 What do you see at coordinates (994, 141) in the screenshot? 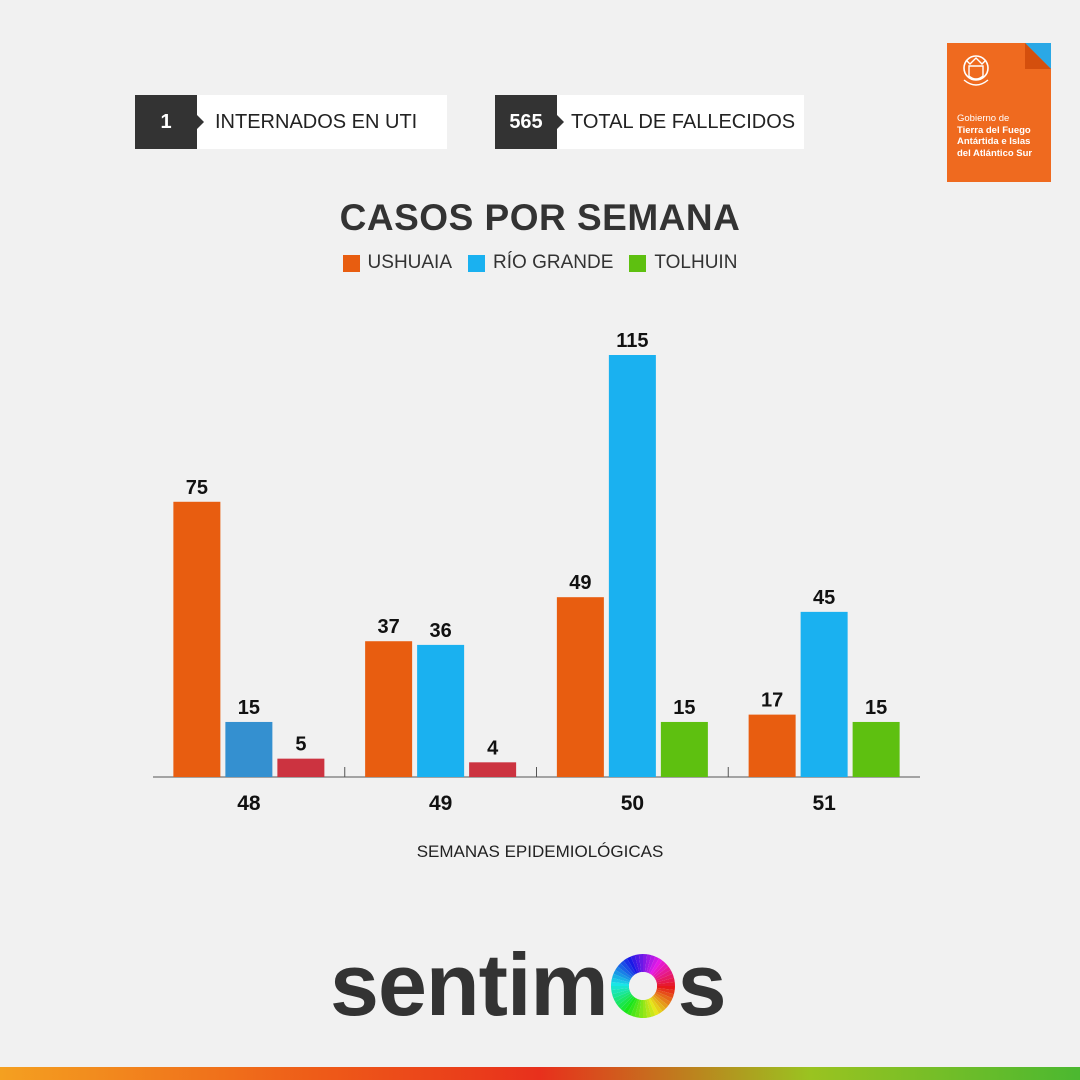
I see `logo-line-3: Antártida e Islas` at bounding box center [994, 141].